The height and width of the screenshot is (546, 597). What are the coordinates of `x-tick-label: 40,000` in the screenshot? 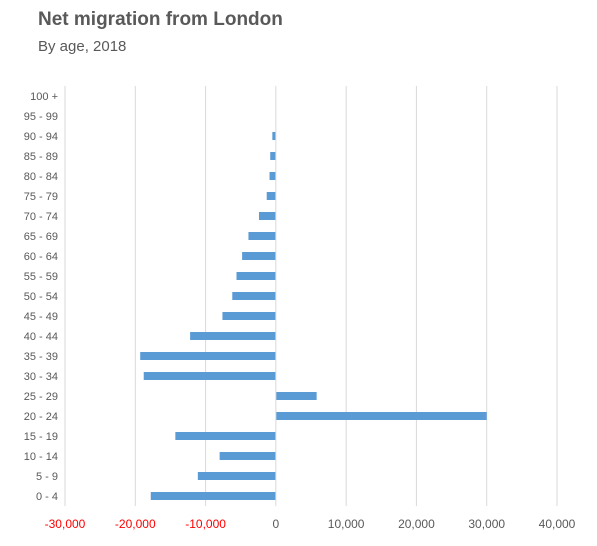 It's located at (557, 524).